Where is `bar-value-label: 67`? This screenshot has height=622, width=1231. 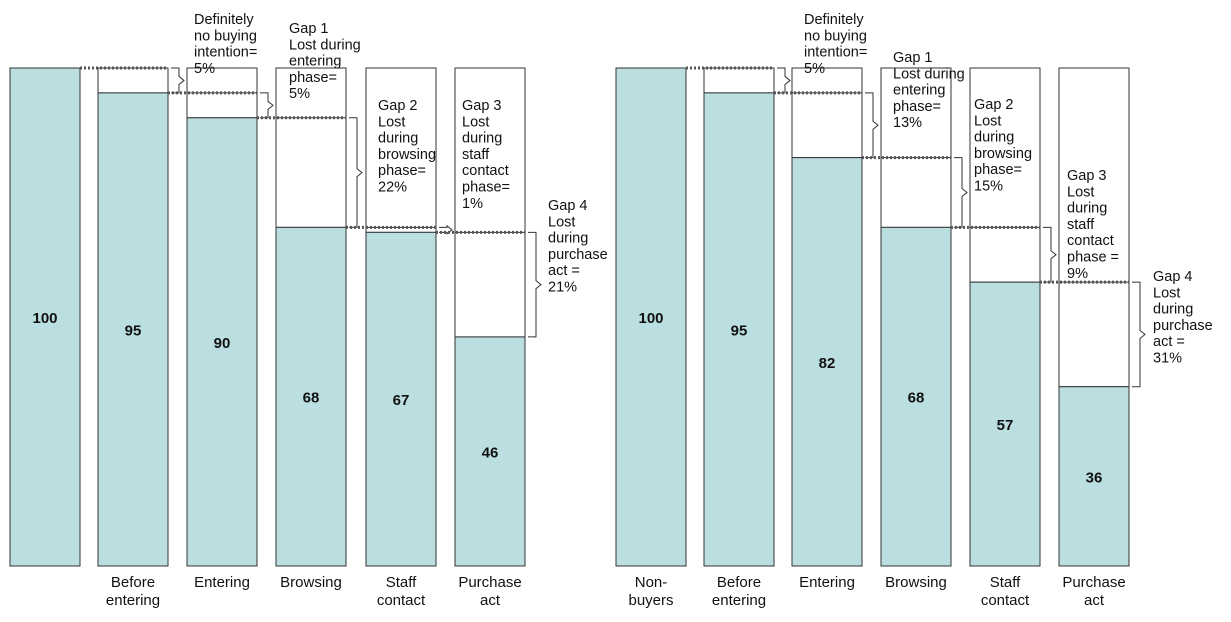
bar-value-label: 67 is located at coordinates (401, 400).